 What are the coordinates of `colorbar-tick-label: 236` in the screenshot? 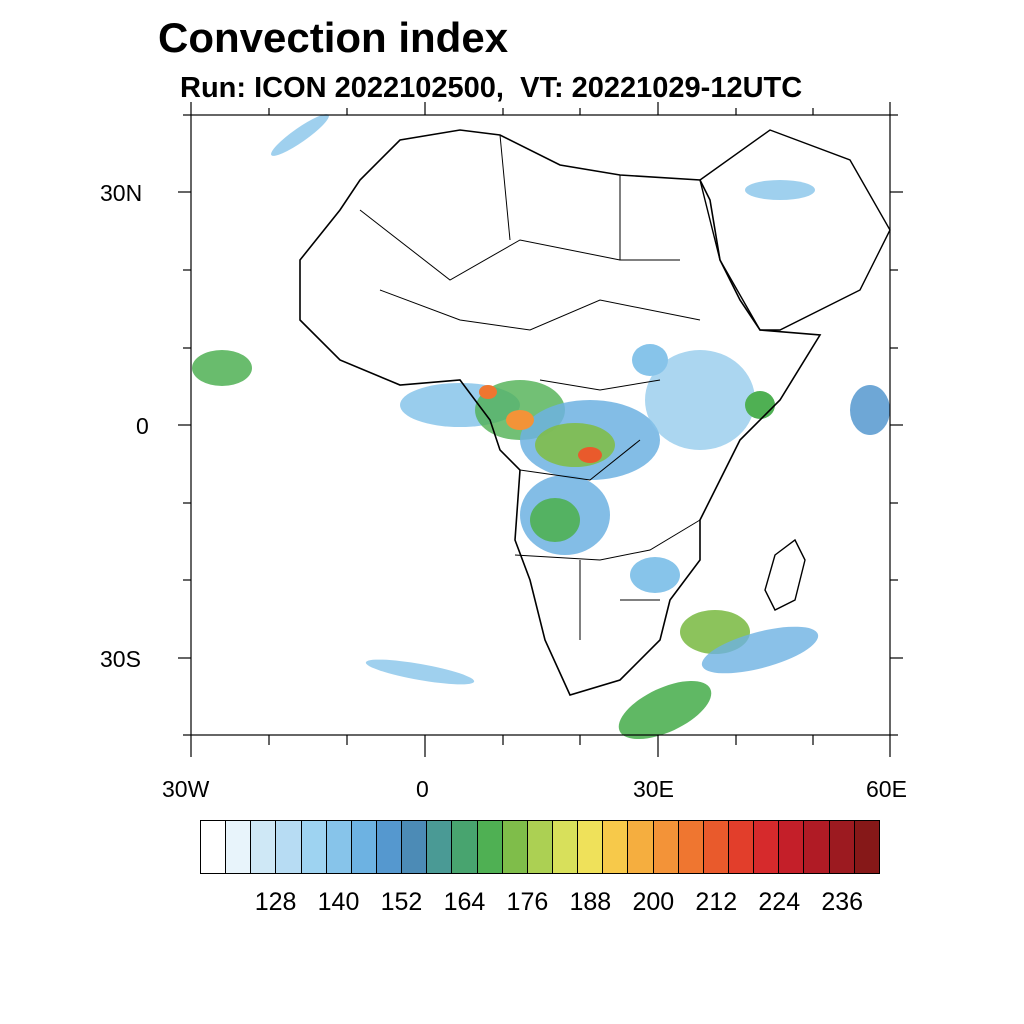 It's located at (842, 902).